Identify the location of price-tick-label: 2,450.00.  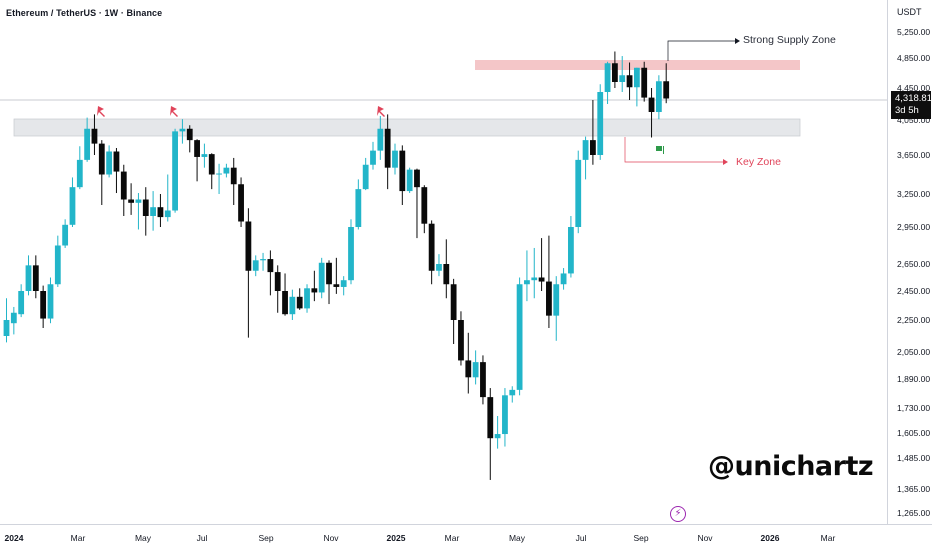
(913, 291).